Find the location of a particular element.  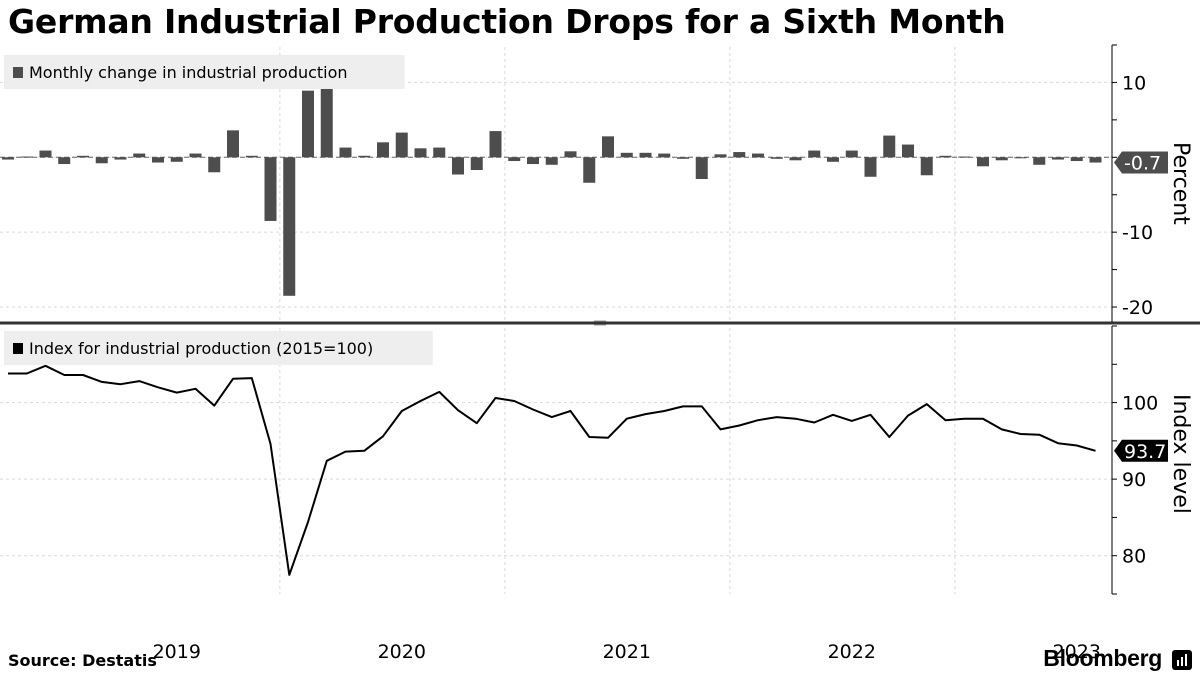

y-axis-title-top: Percent is located at coordinates (1180, 183).